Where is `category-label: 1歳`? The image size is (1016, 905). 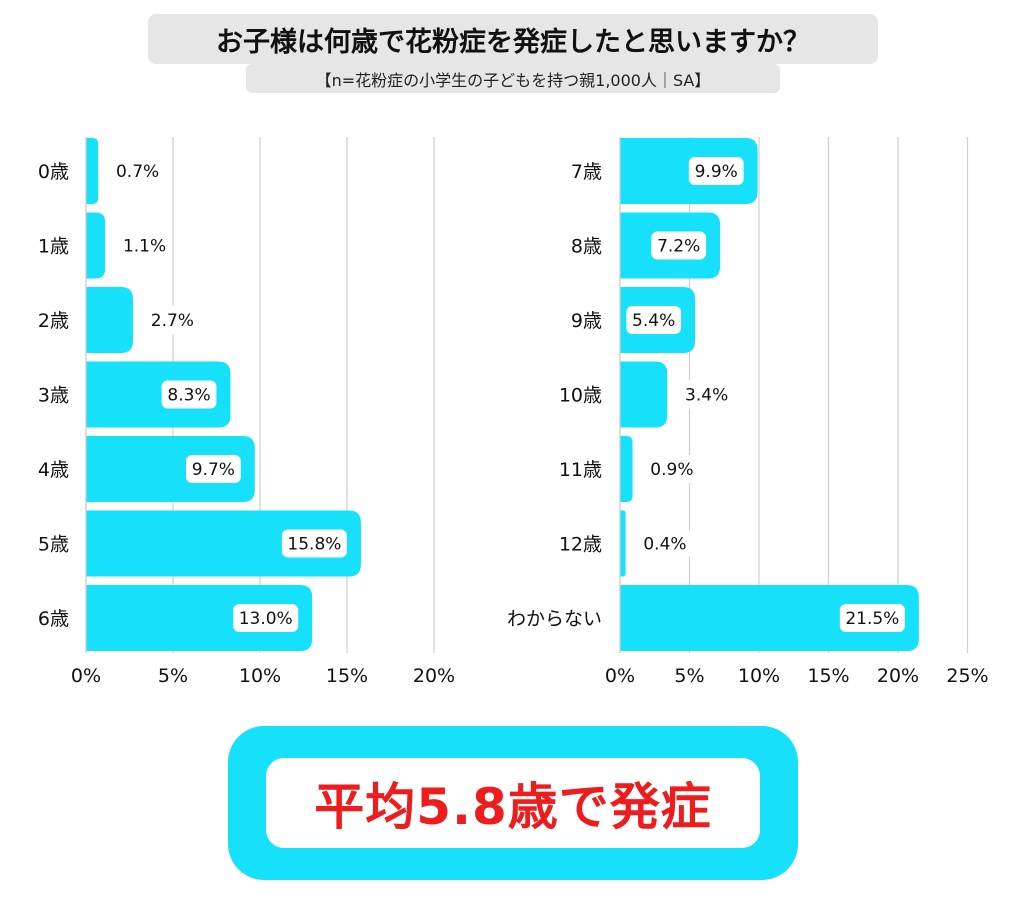
category-label: 1歳 is located at coordinates (53, 247).